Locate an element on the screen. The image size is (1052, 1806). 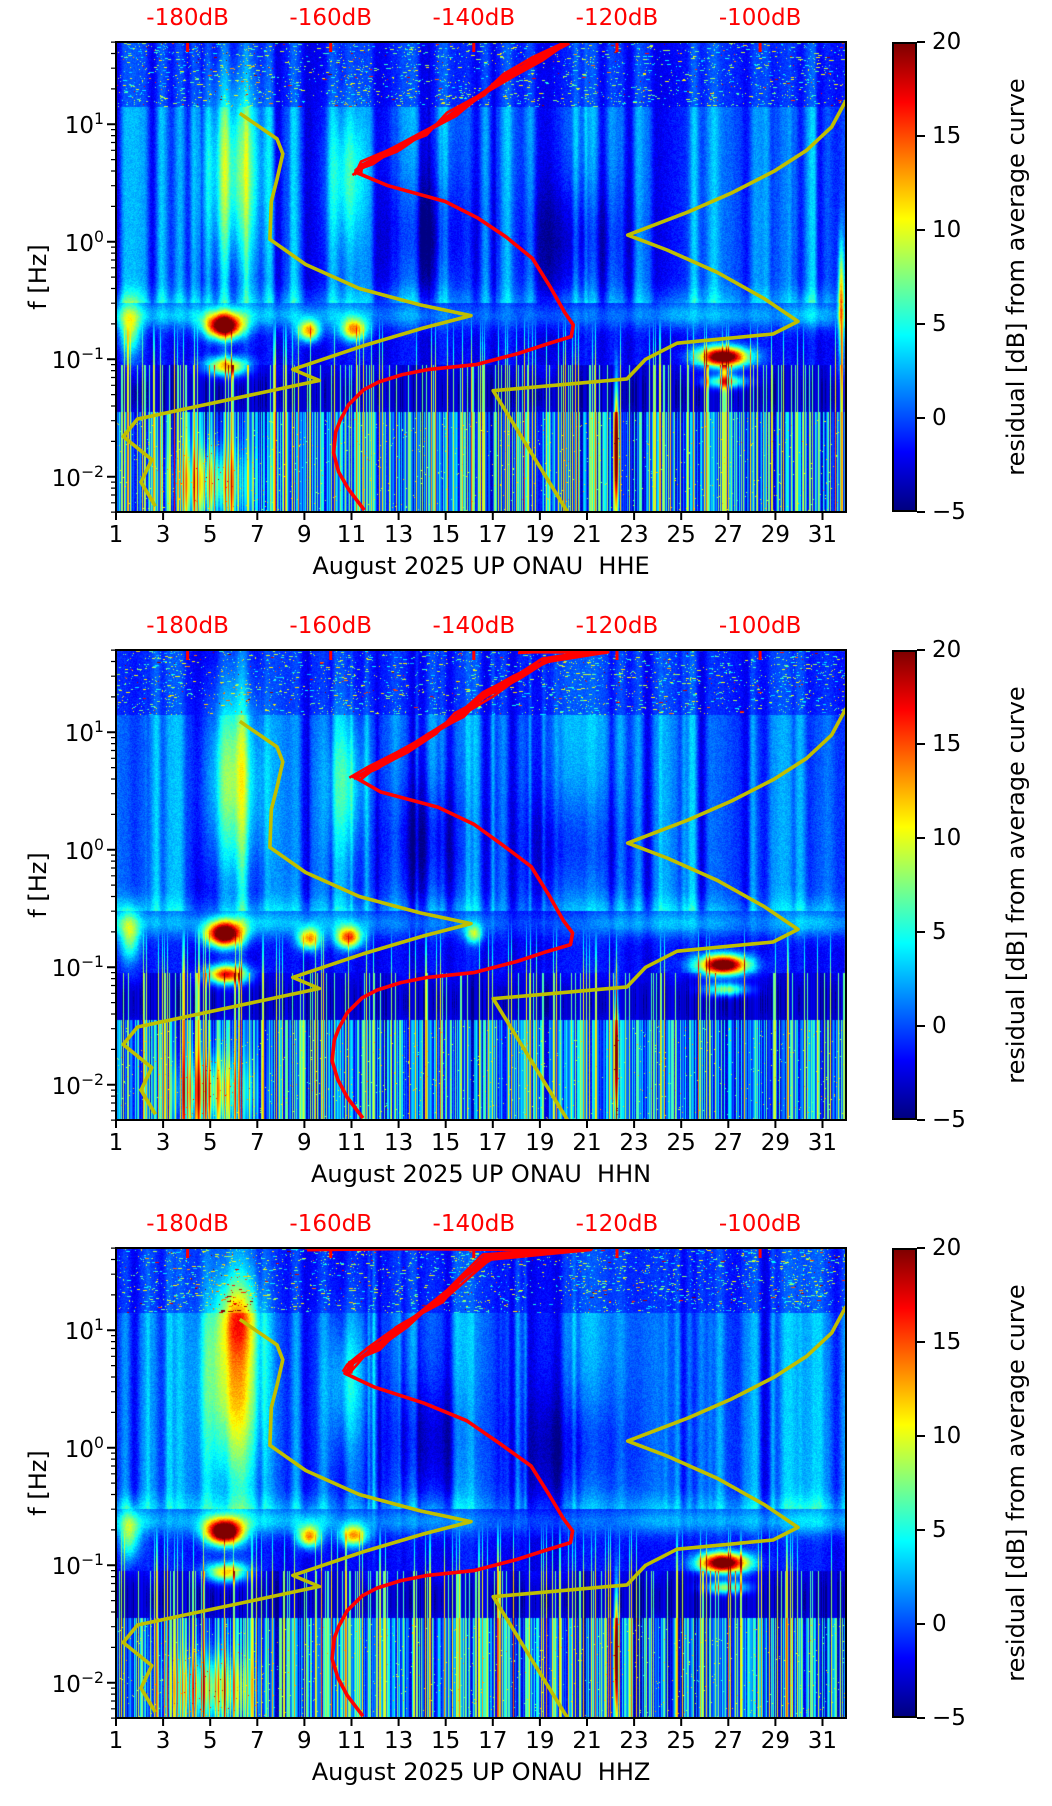
y-tick-label: 10⁻² is located at coordinates (77, 1084).